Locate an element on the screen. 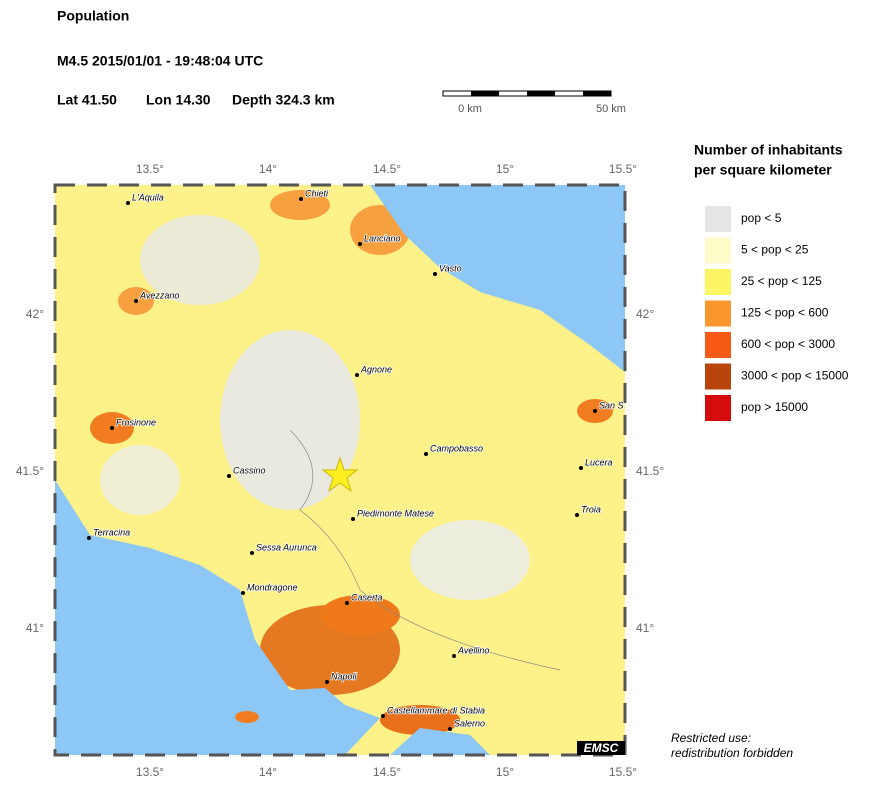  city-label: Cassino is located at coordinates (249, 470).